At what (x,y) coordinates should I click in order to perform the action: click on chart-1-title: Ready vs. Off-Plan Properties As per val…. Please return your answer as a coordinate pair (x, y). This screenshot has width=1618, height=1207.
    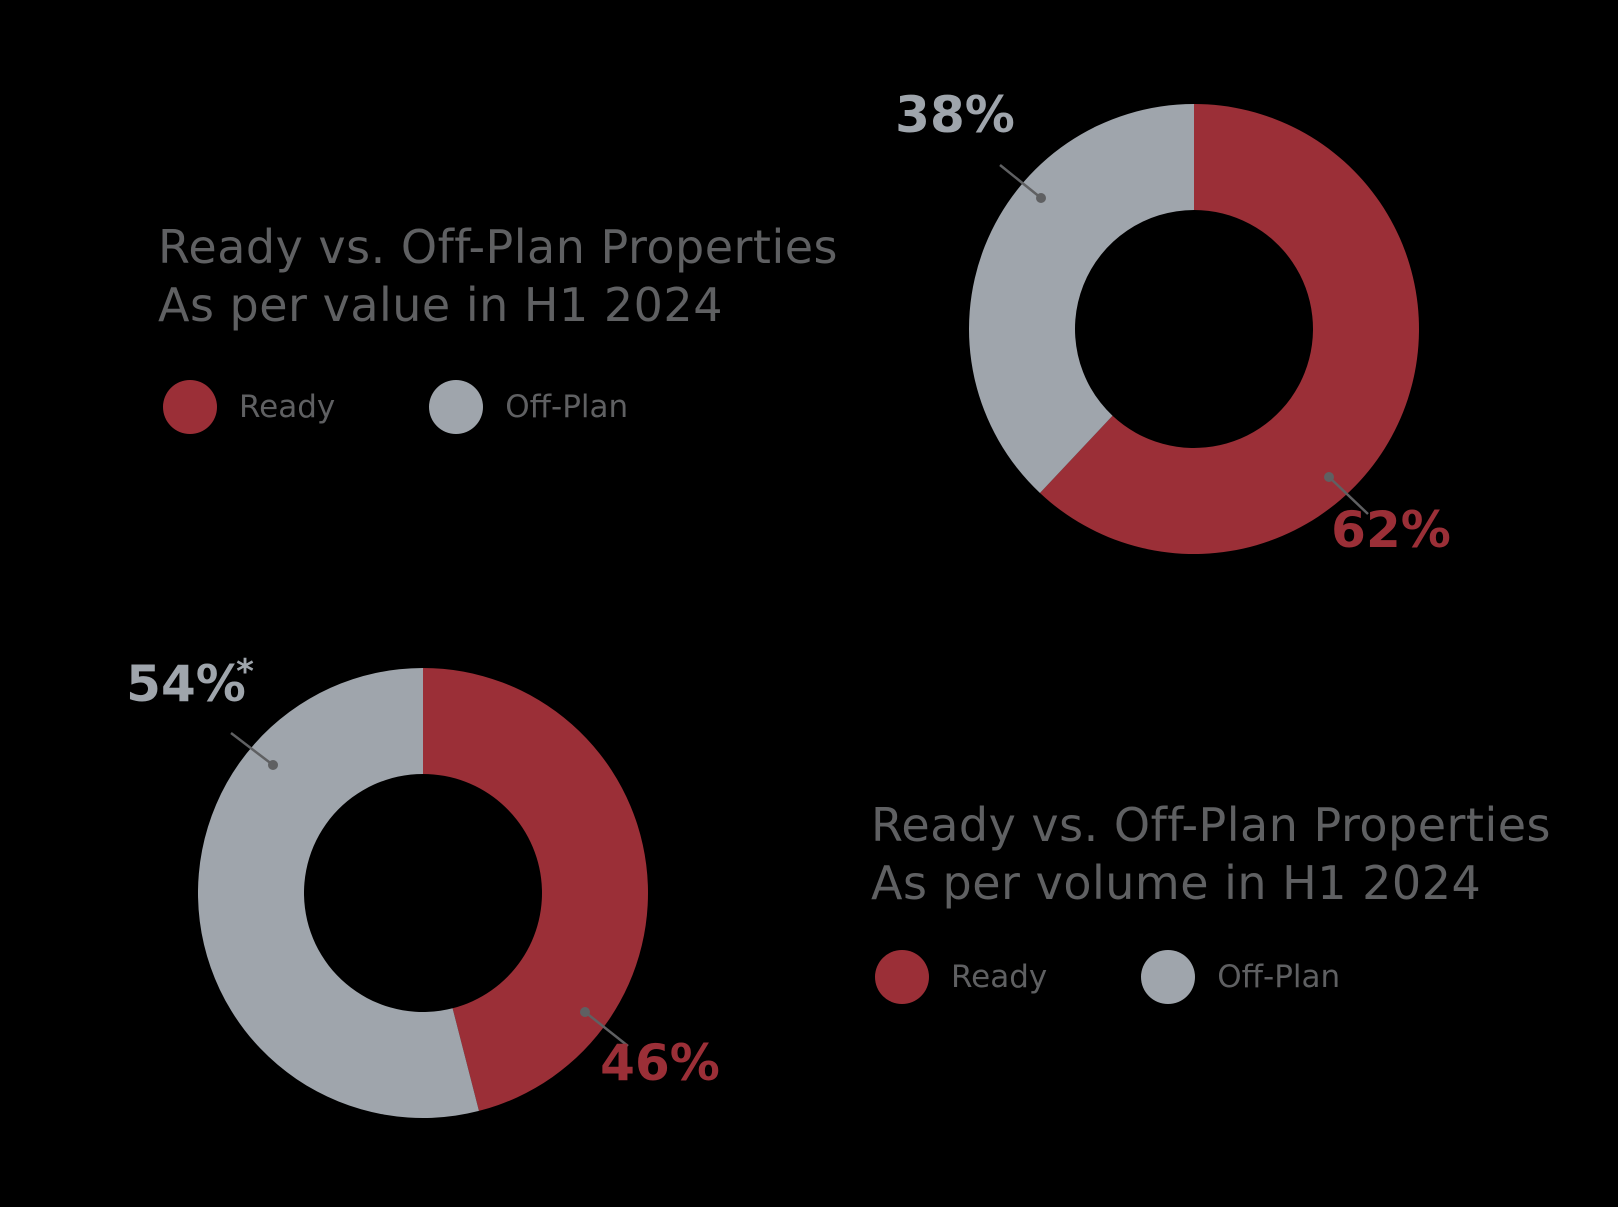
    Looking at the image, I should click on (498, 276).